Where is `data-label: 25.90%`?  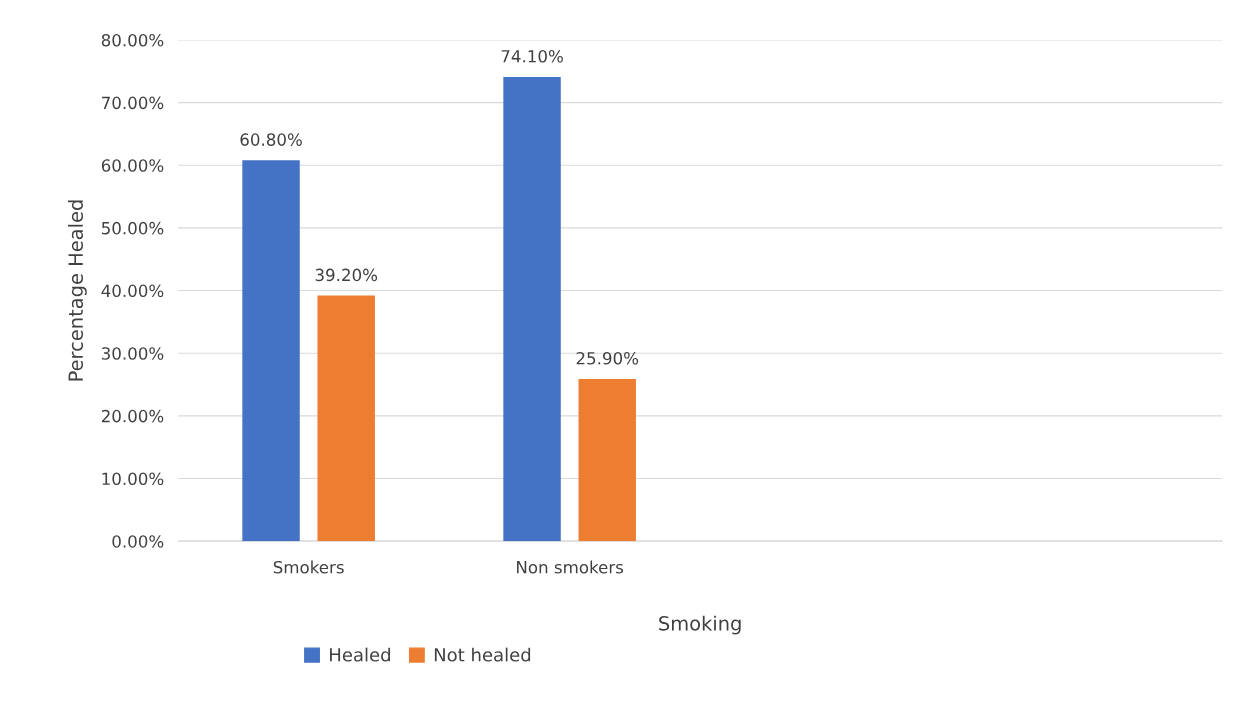
data-label: 25.90% is located at coordinates (607, 358).